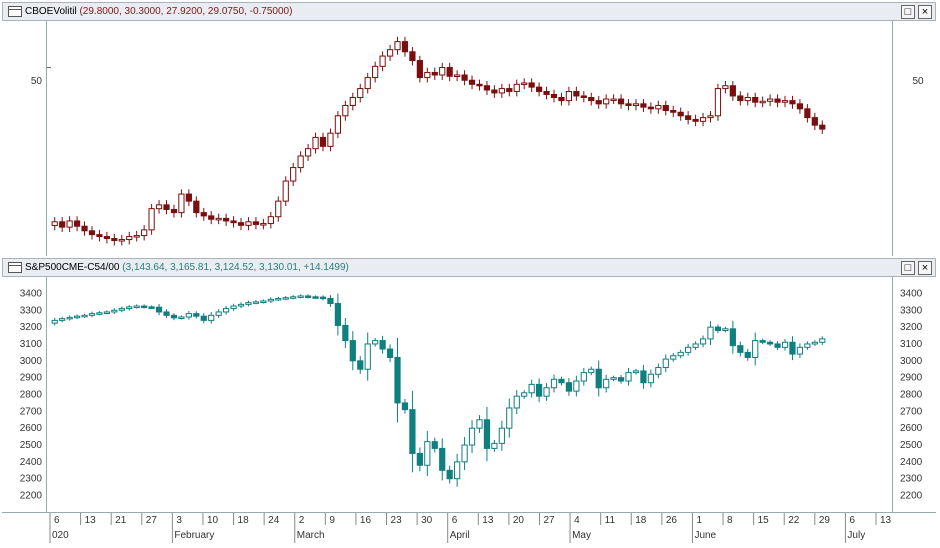  Describe the element at coordinates (31, 479) in the screenshot. I see `sp500-left-tick: 2300` at that location.